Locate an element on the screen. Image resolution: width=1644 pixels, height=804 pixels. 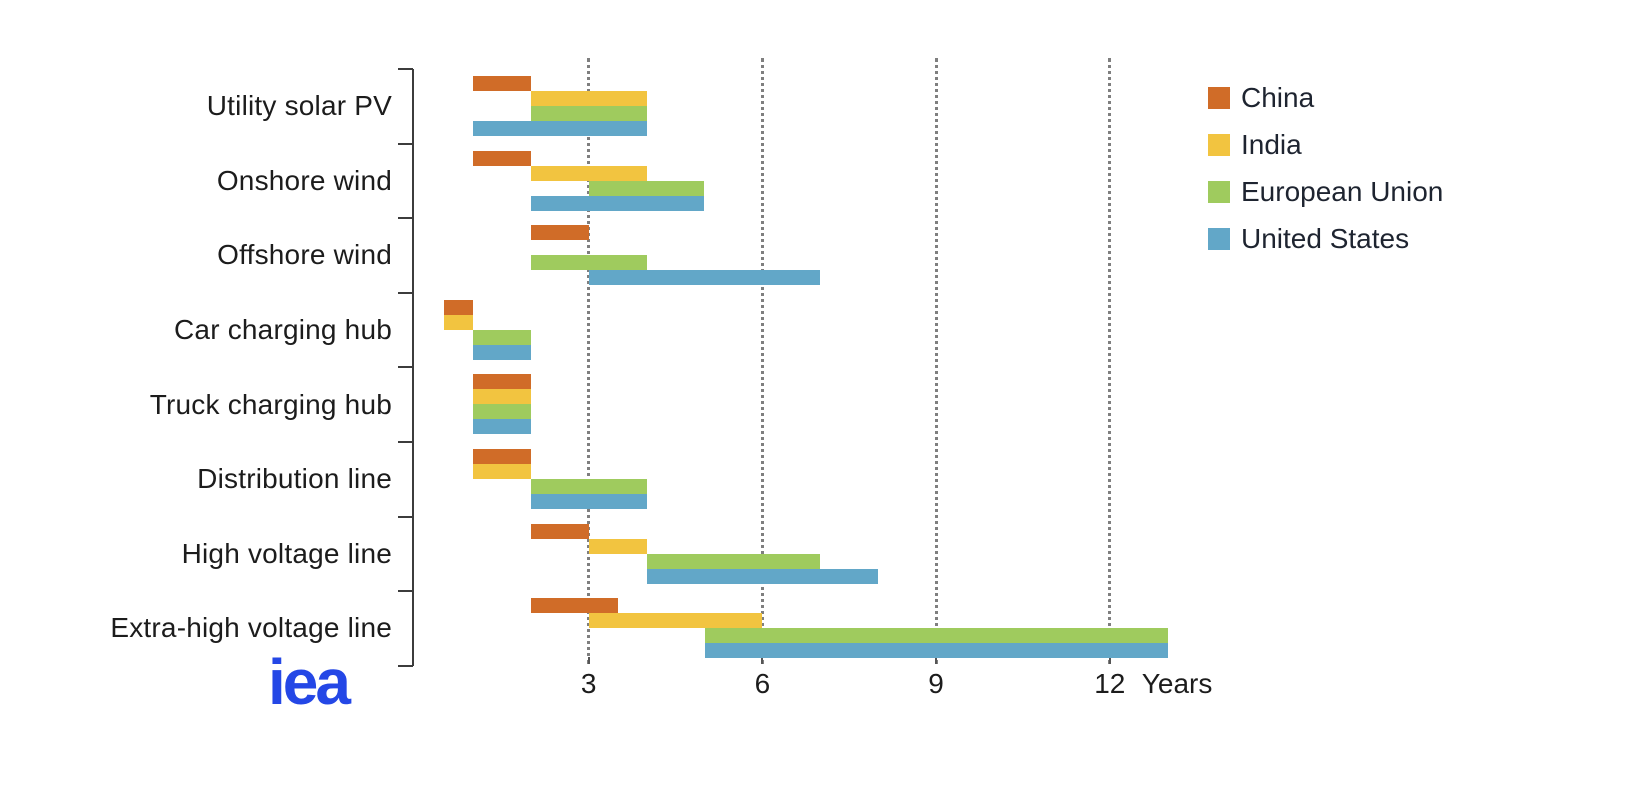
bar-china-distribution-line is located at coordinates (501, 456).